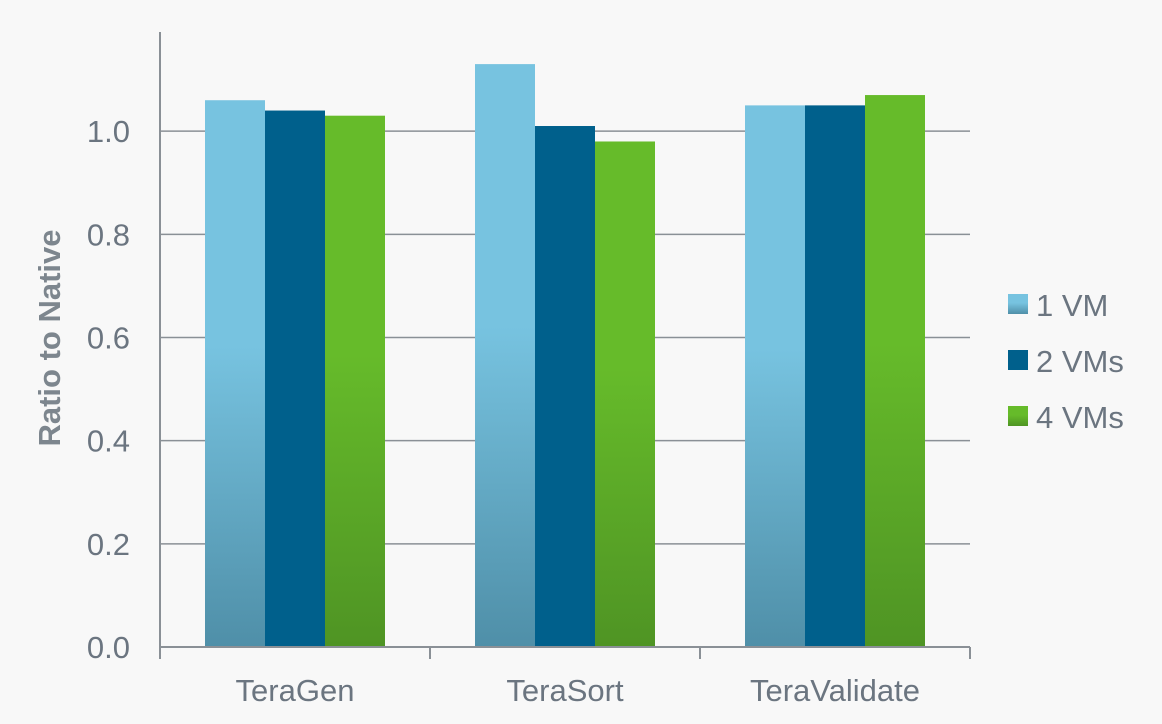 Image resolution: width=1162 pixels, height=724 pixels. Describe the element at coordinates (108, 389) in the screenshot. I see `y-tick-labels: 0.0 0.2 0.4 0.6 0.8 1.0` at that location.